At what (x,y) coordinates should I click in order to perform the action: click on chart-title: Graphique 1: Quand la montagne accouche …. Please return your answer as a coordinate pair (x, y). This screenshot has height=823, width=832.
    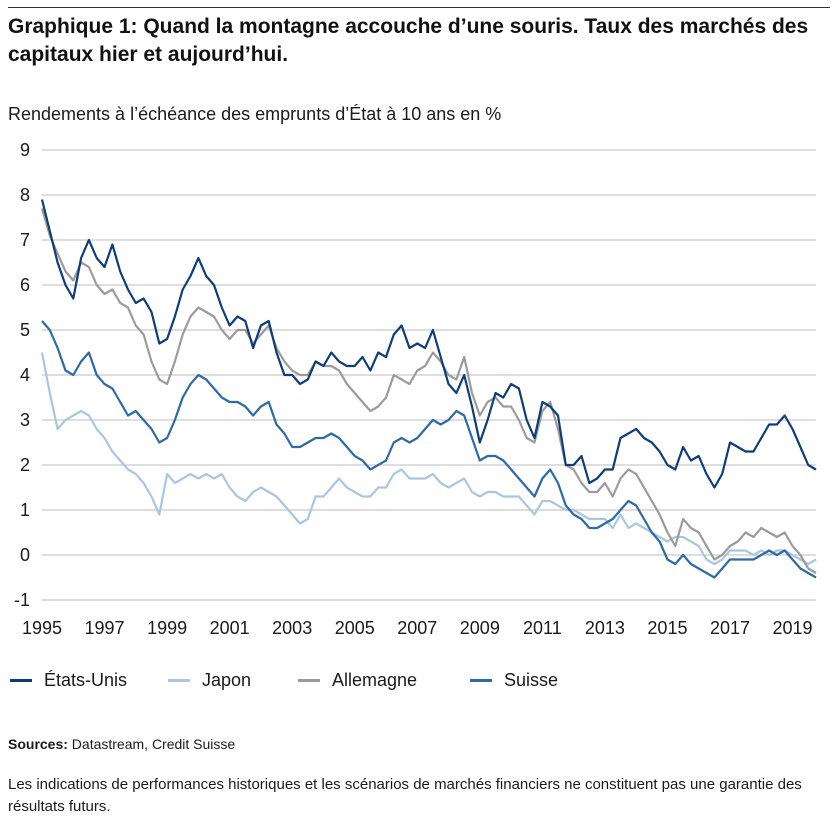
    Looking at the image, I should click on (408, 40).